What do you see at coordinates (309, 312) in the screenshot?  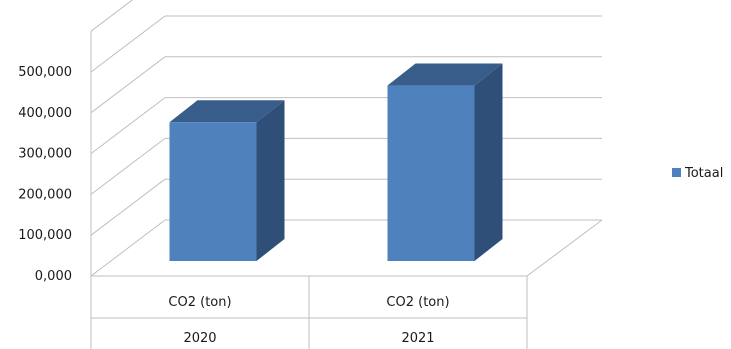 I see `category-axis: CO2 (ton) 2020 CO2 (ton) 2021` at bounding box center [309, 312].